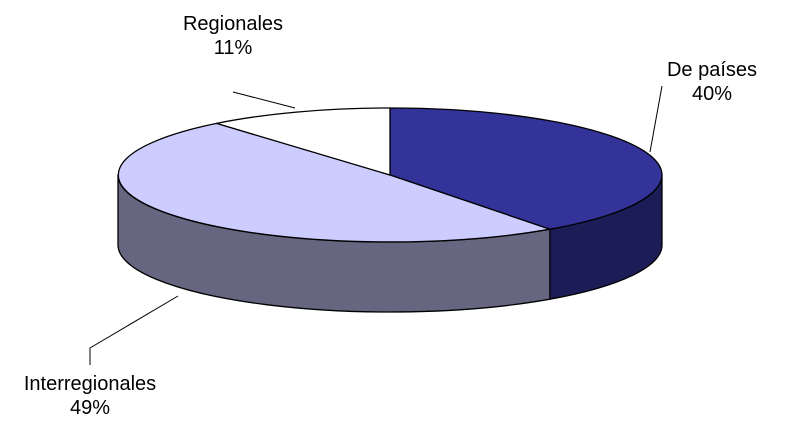 Image resolution: width=791 pixels, height=423 pixels. Describe the element at coordinates (656, 119) in the screenshot. I see `leader-line-de-paises` at that location.